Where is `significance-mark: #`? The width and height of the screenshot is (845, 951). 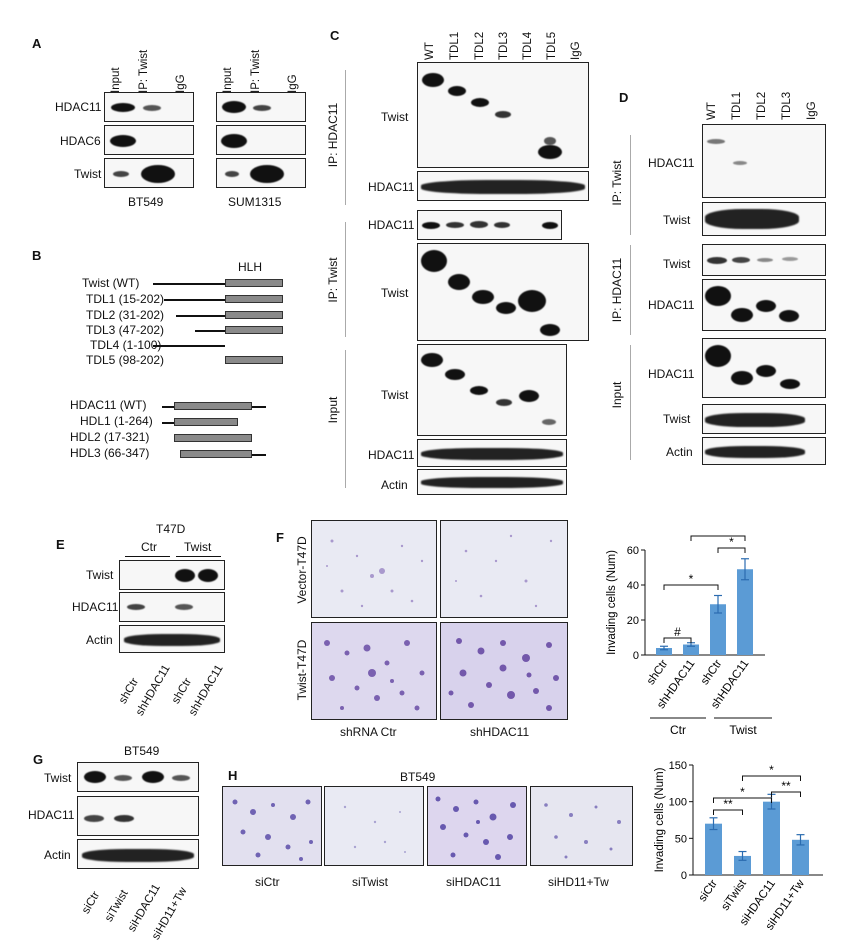
significance-mark: # is located at coordinates (677, 632).